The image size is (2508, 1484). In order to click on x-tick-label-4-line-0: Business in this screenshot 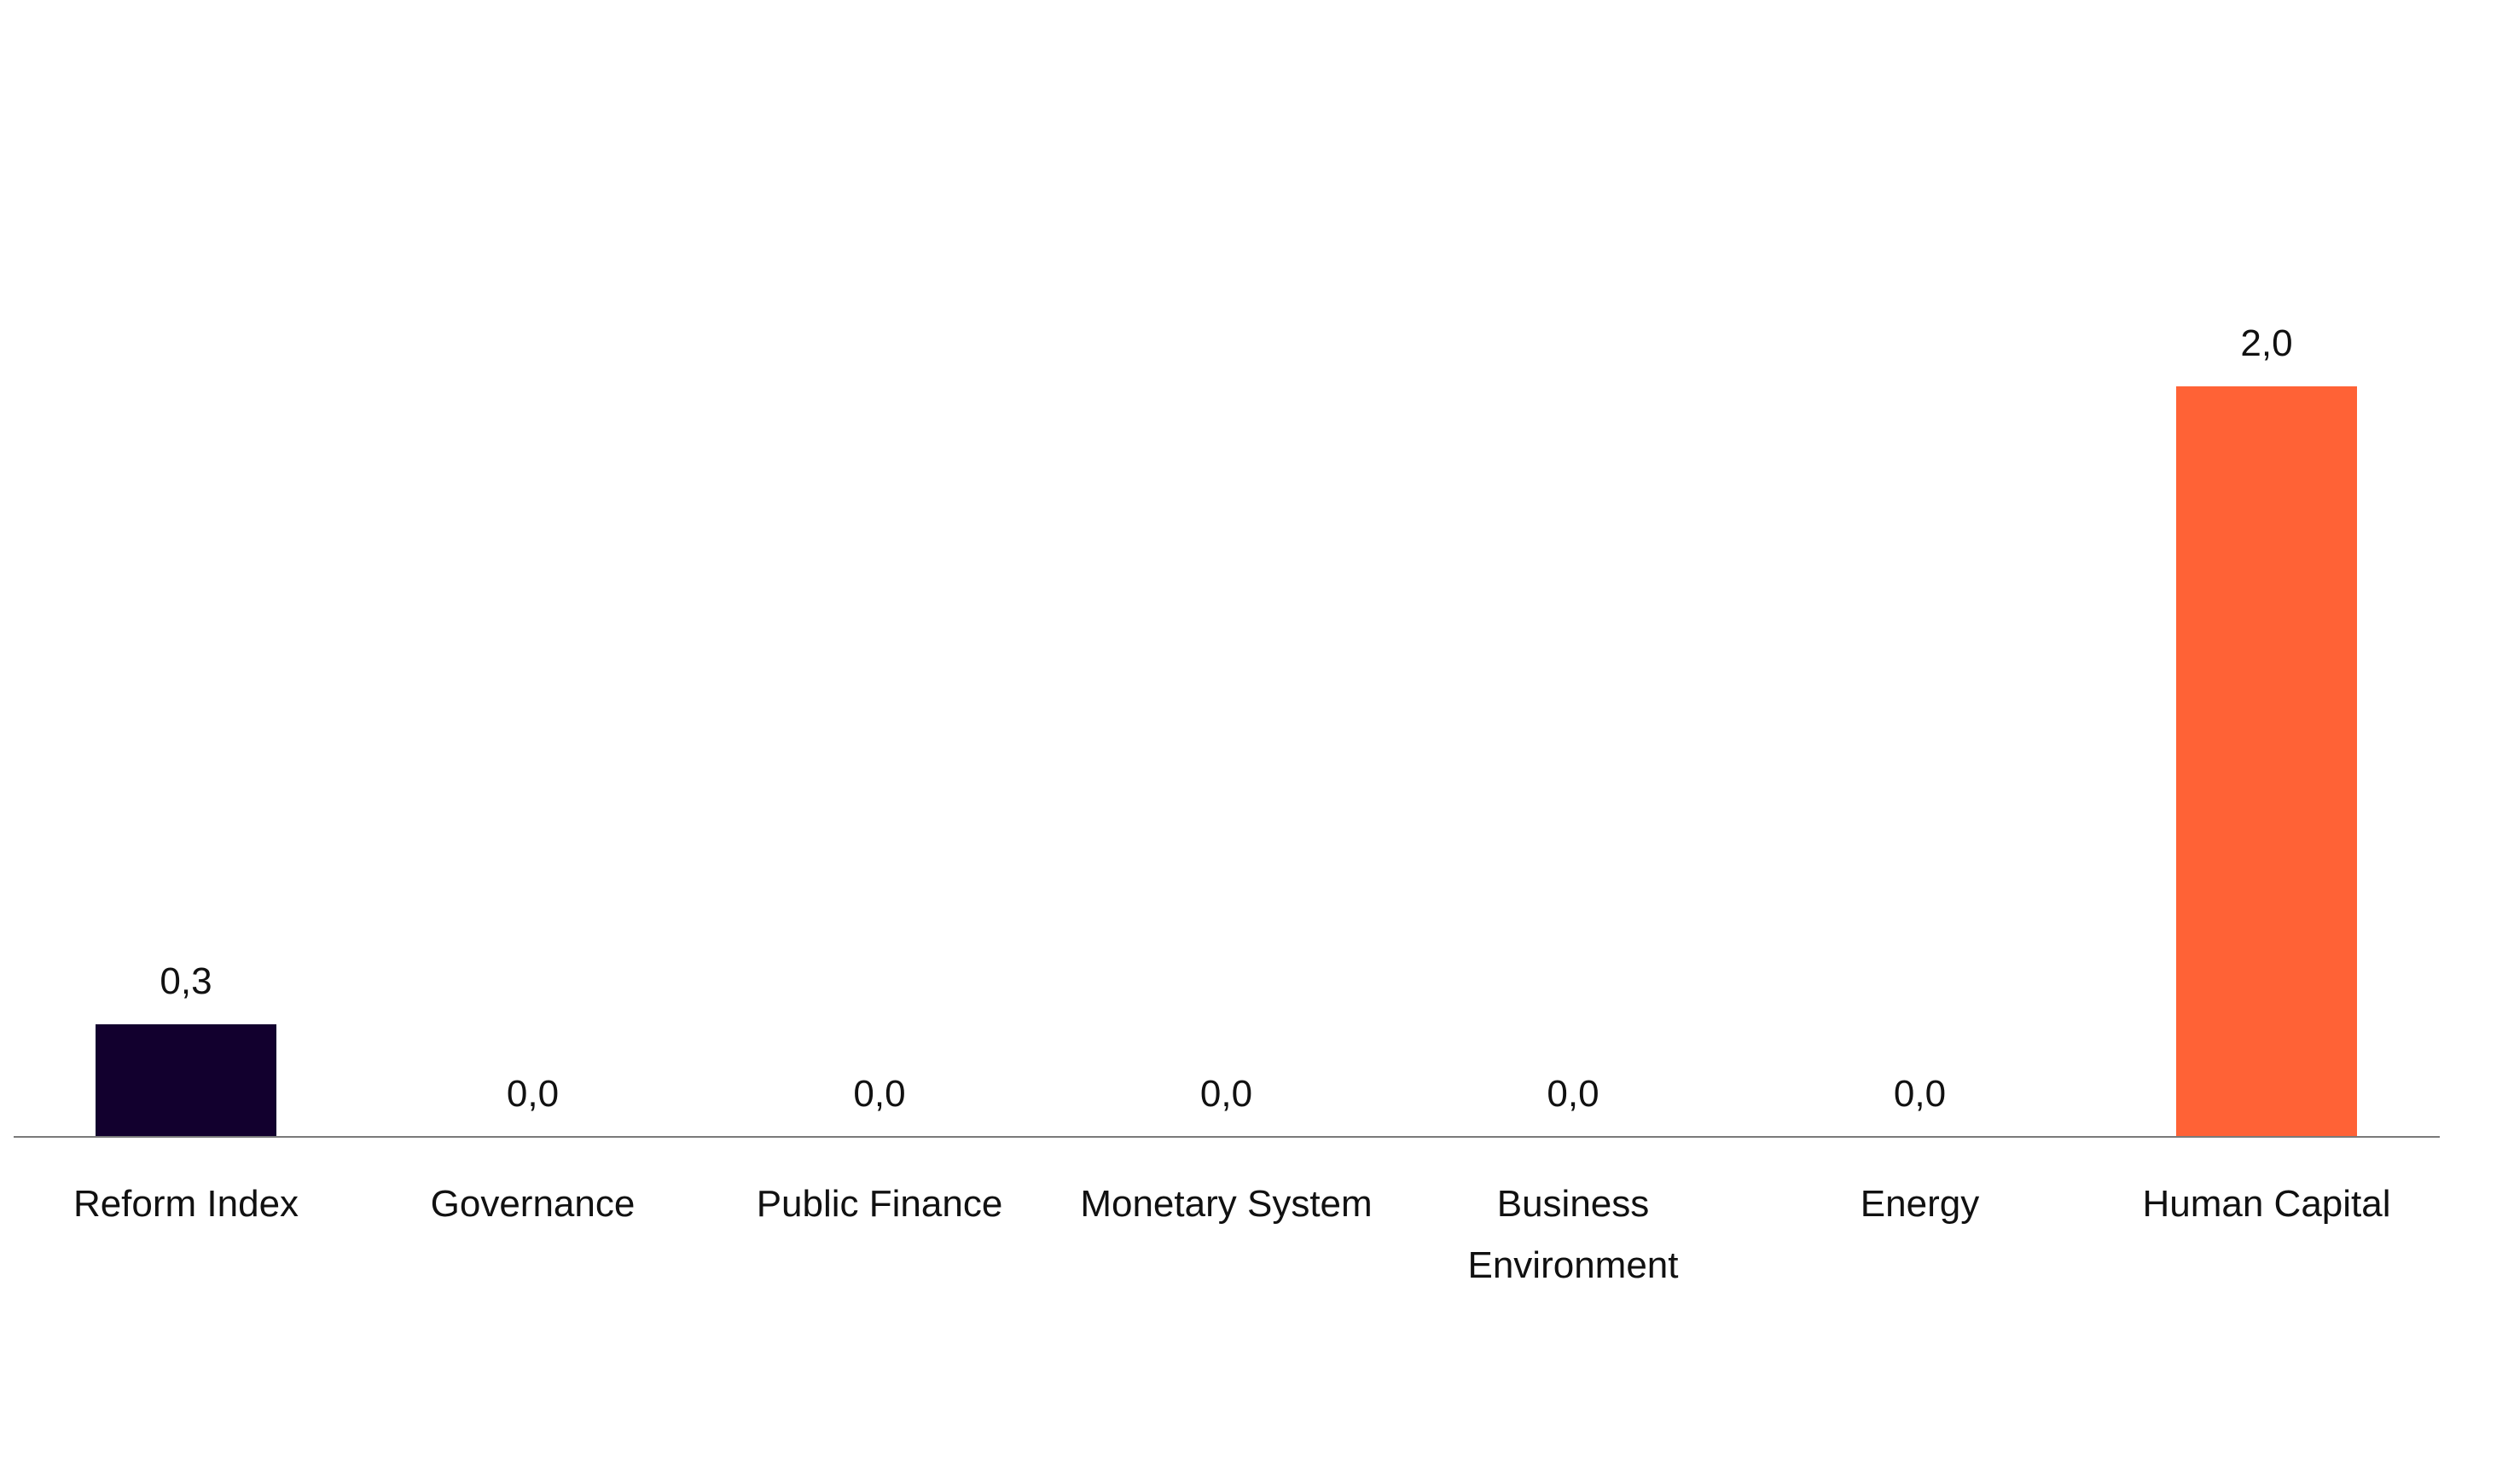, I will do `click(1573, 1204)`.